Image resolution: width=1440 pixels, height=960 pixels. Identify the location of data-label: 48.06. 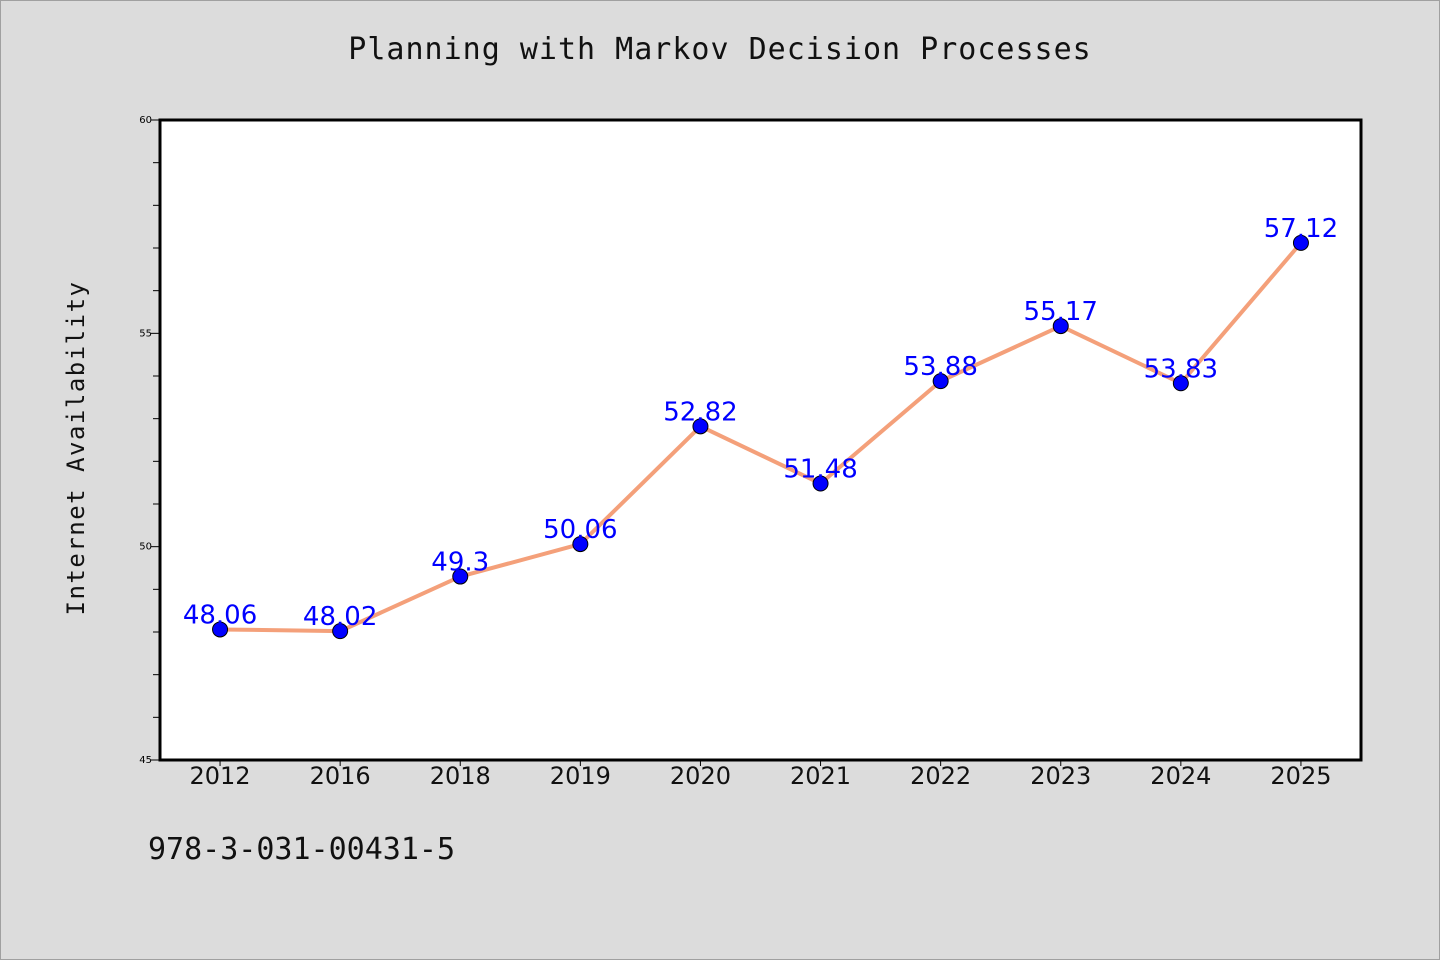
(220, 615).